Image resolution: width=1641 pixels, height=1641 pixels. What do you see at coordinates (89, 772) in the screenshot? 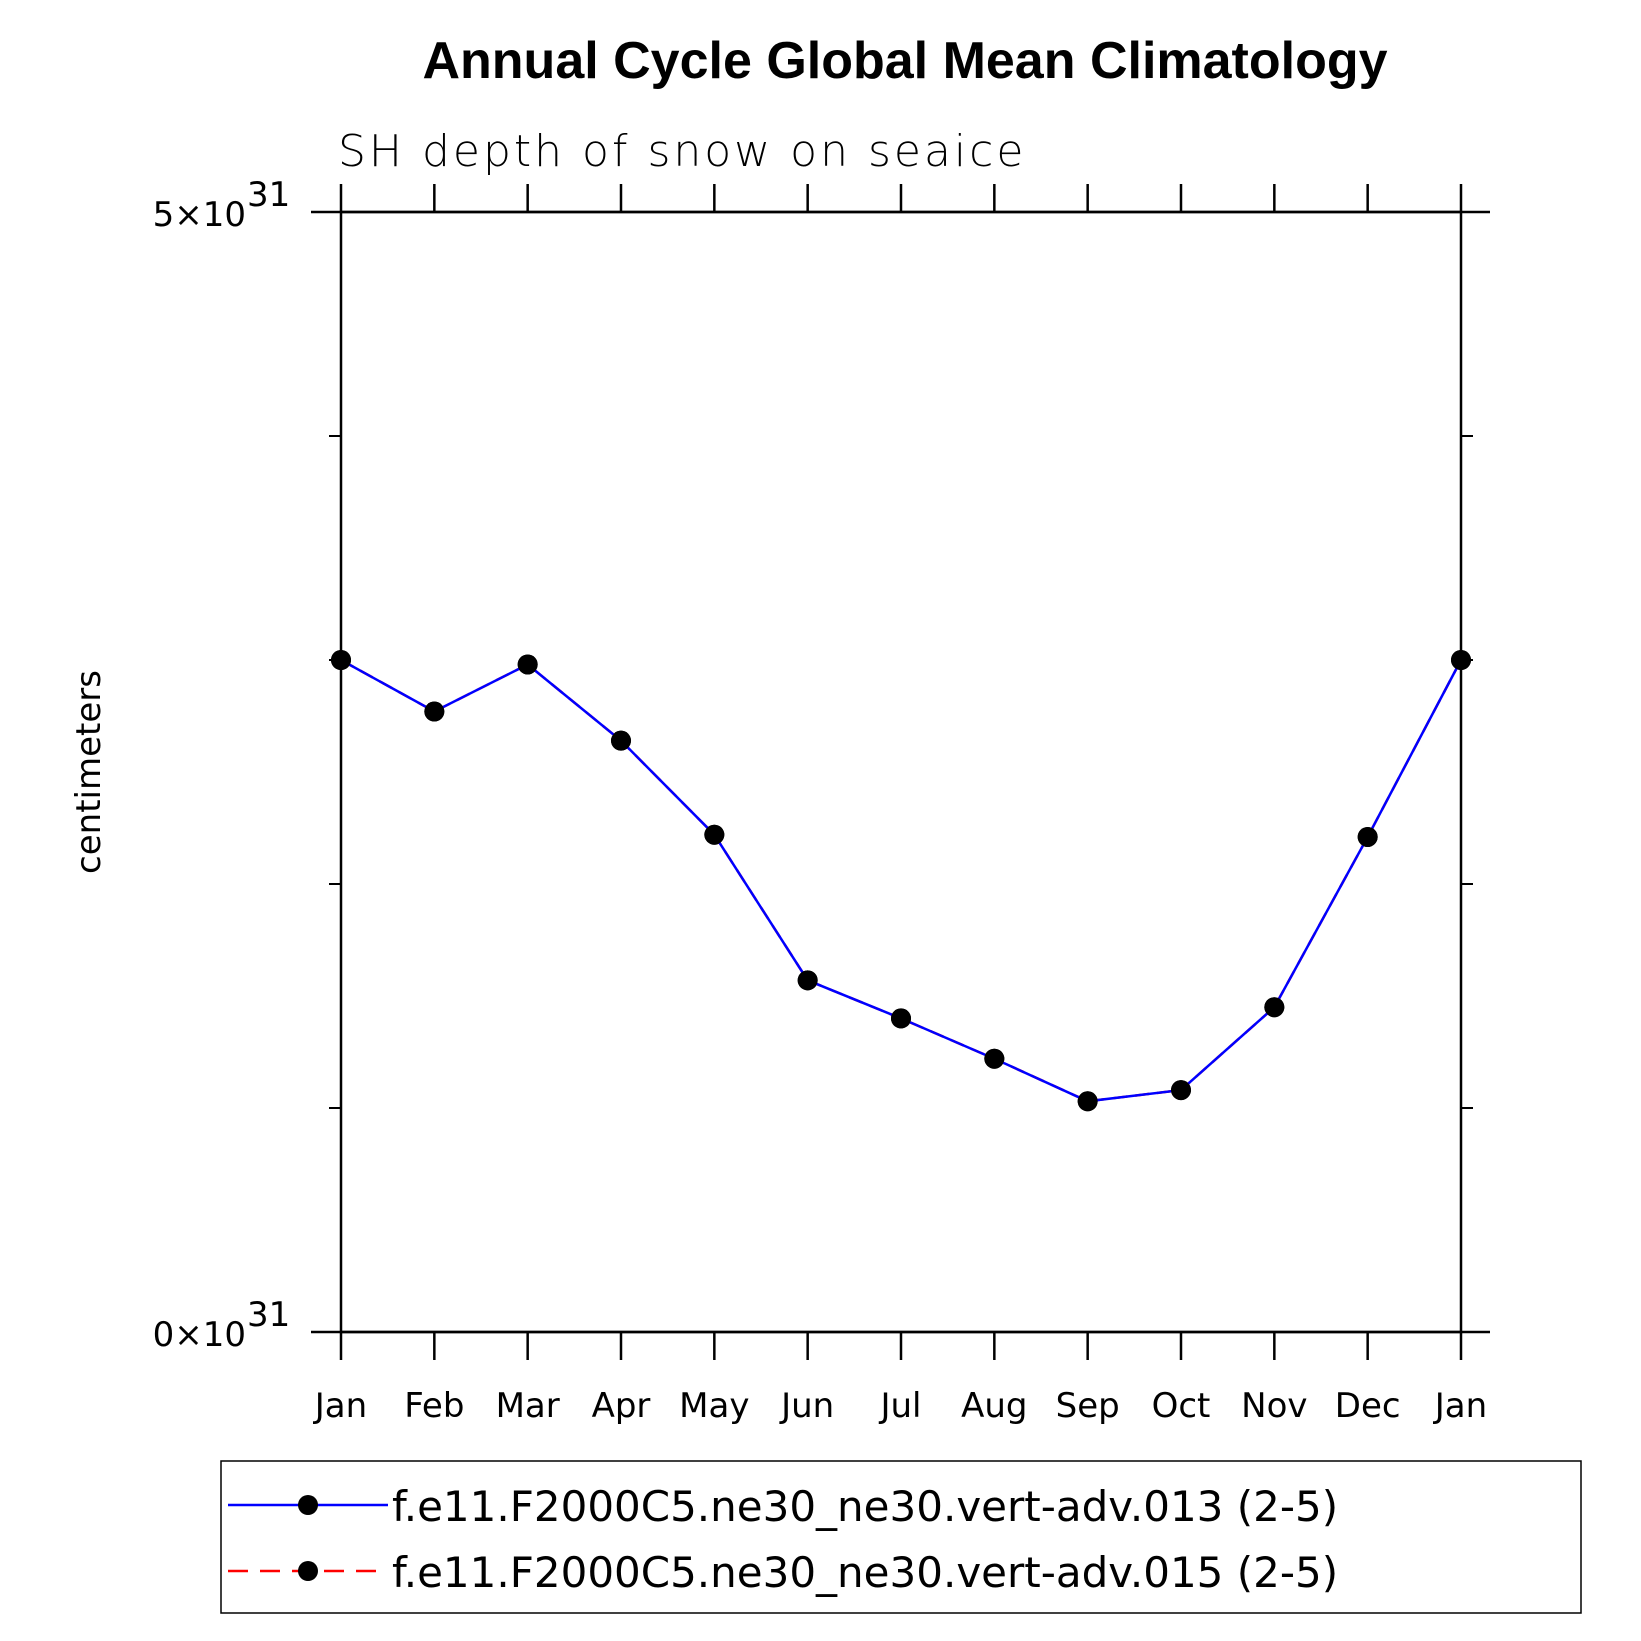
I see `y-axis-label: centimeters` at bounding box center [89, 772].